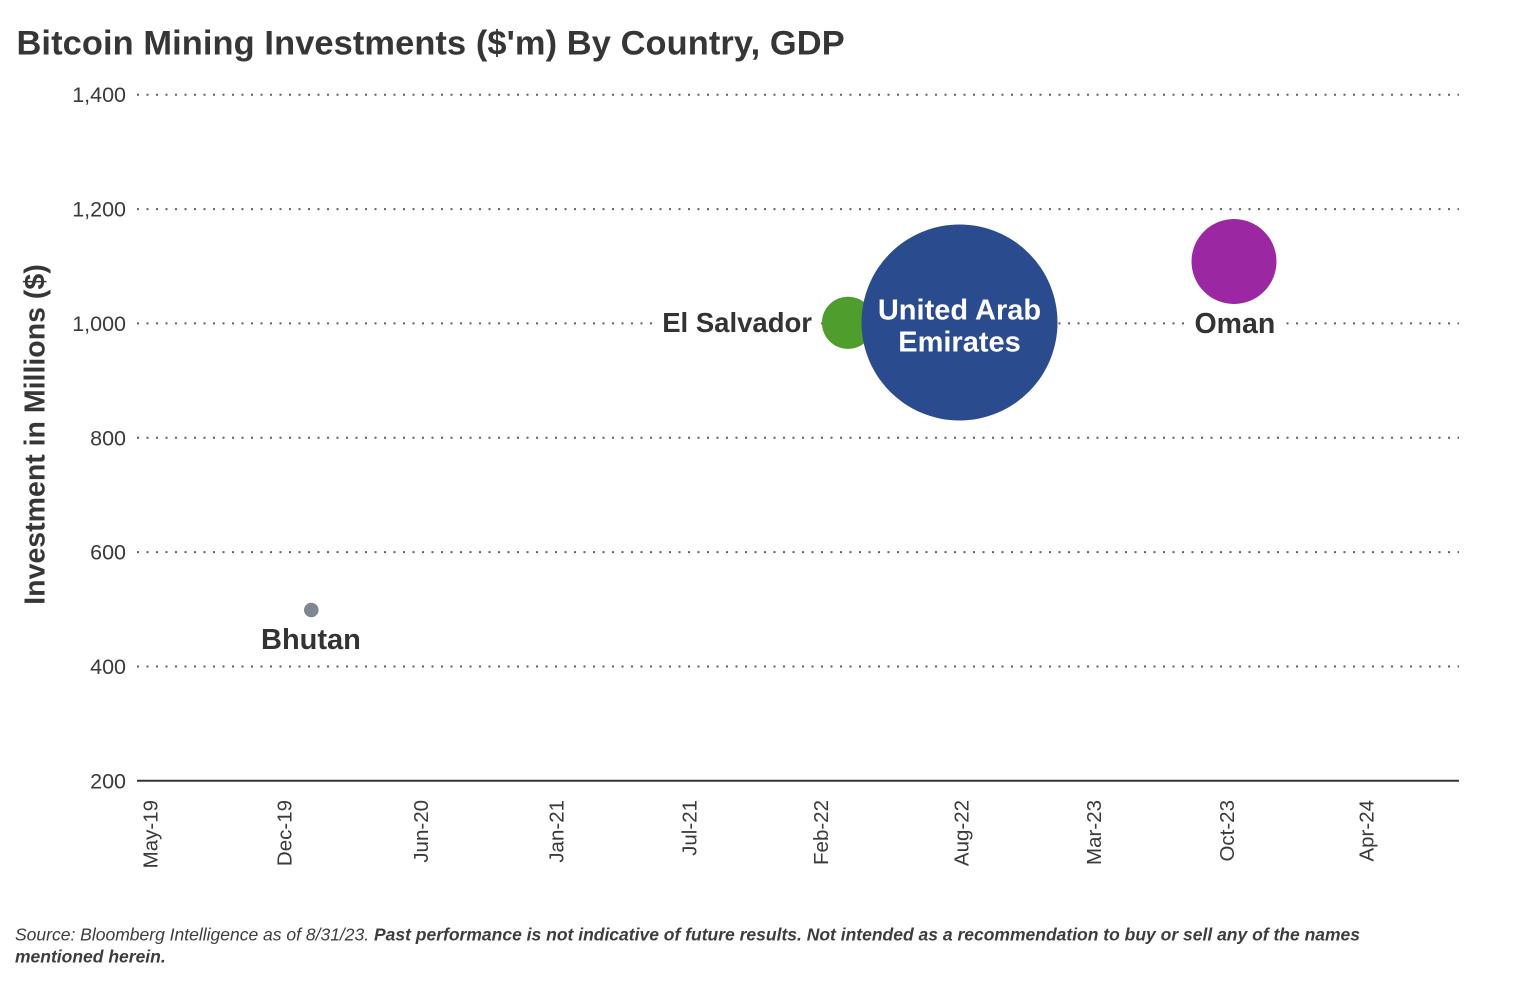 This screenshot has height=1008, width=1536. I want to click on svg-text: El Salvador, so click(737, 322).